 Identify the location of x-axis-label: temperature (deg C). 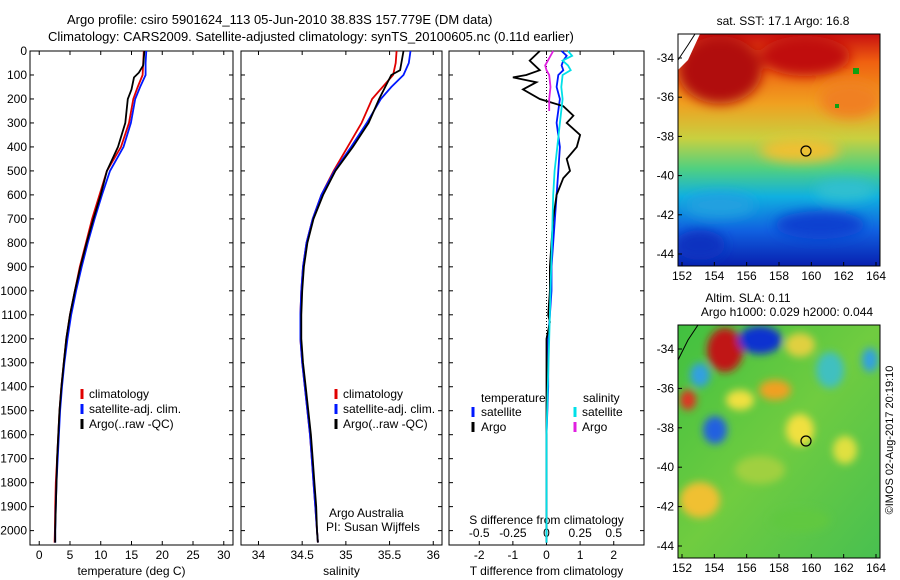
(131, 571).